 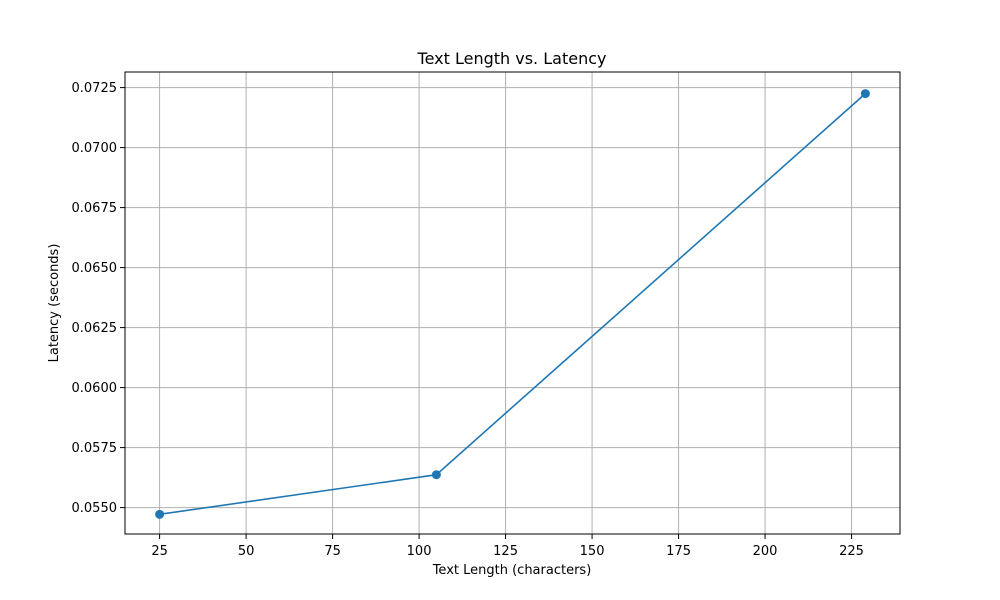 I want to click on y-tick-label: 0.0550, so click(x=95, y=508).